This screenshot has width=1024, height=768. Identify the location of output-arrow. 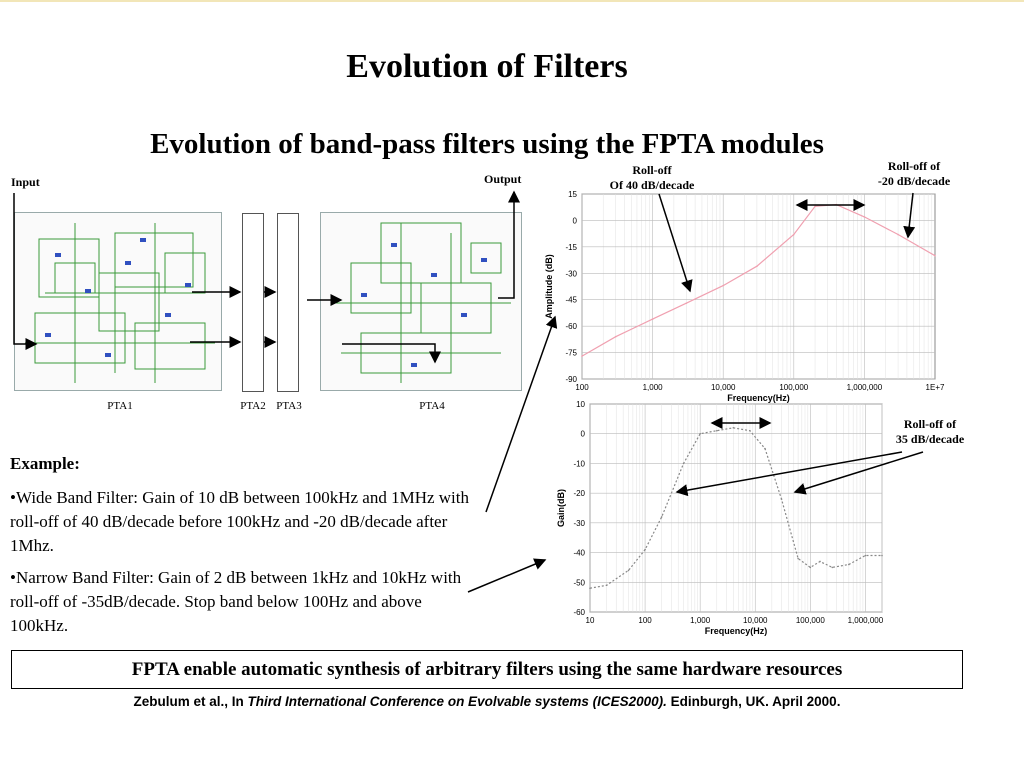
(509, 244).